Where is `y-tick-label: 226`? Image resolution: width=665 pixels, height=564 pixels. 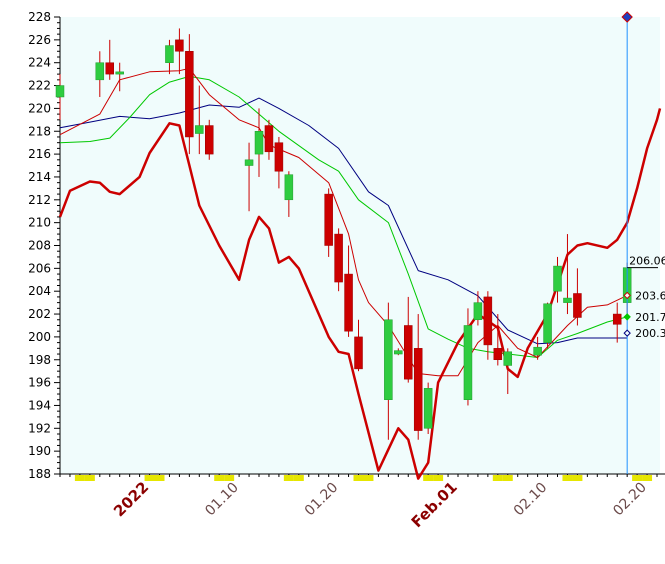 y-tick-label: 226 is located at coordinates (39, 40).